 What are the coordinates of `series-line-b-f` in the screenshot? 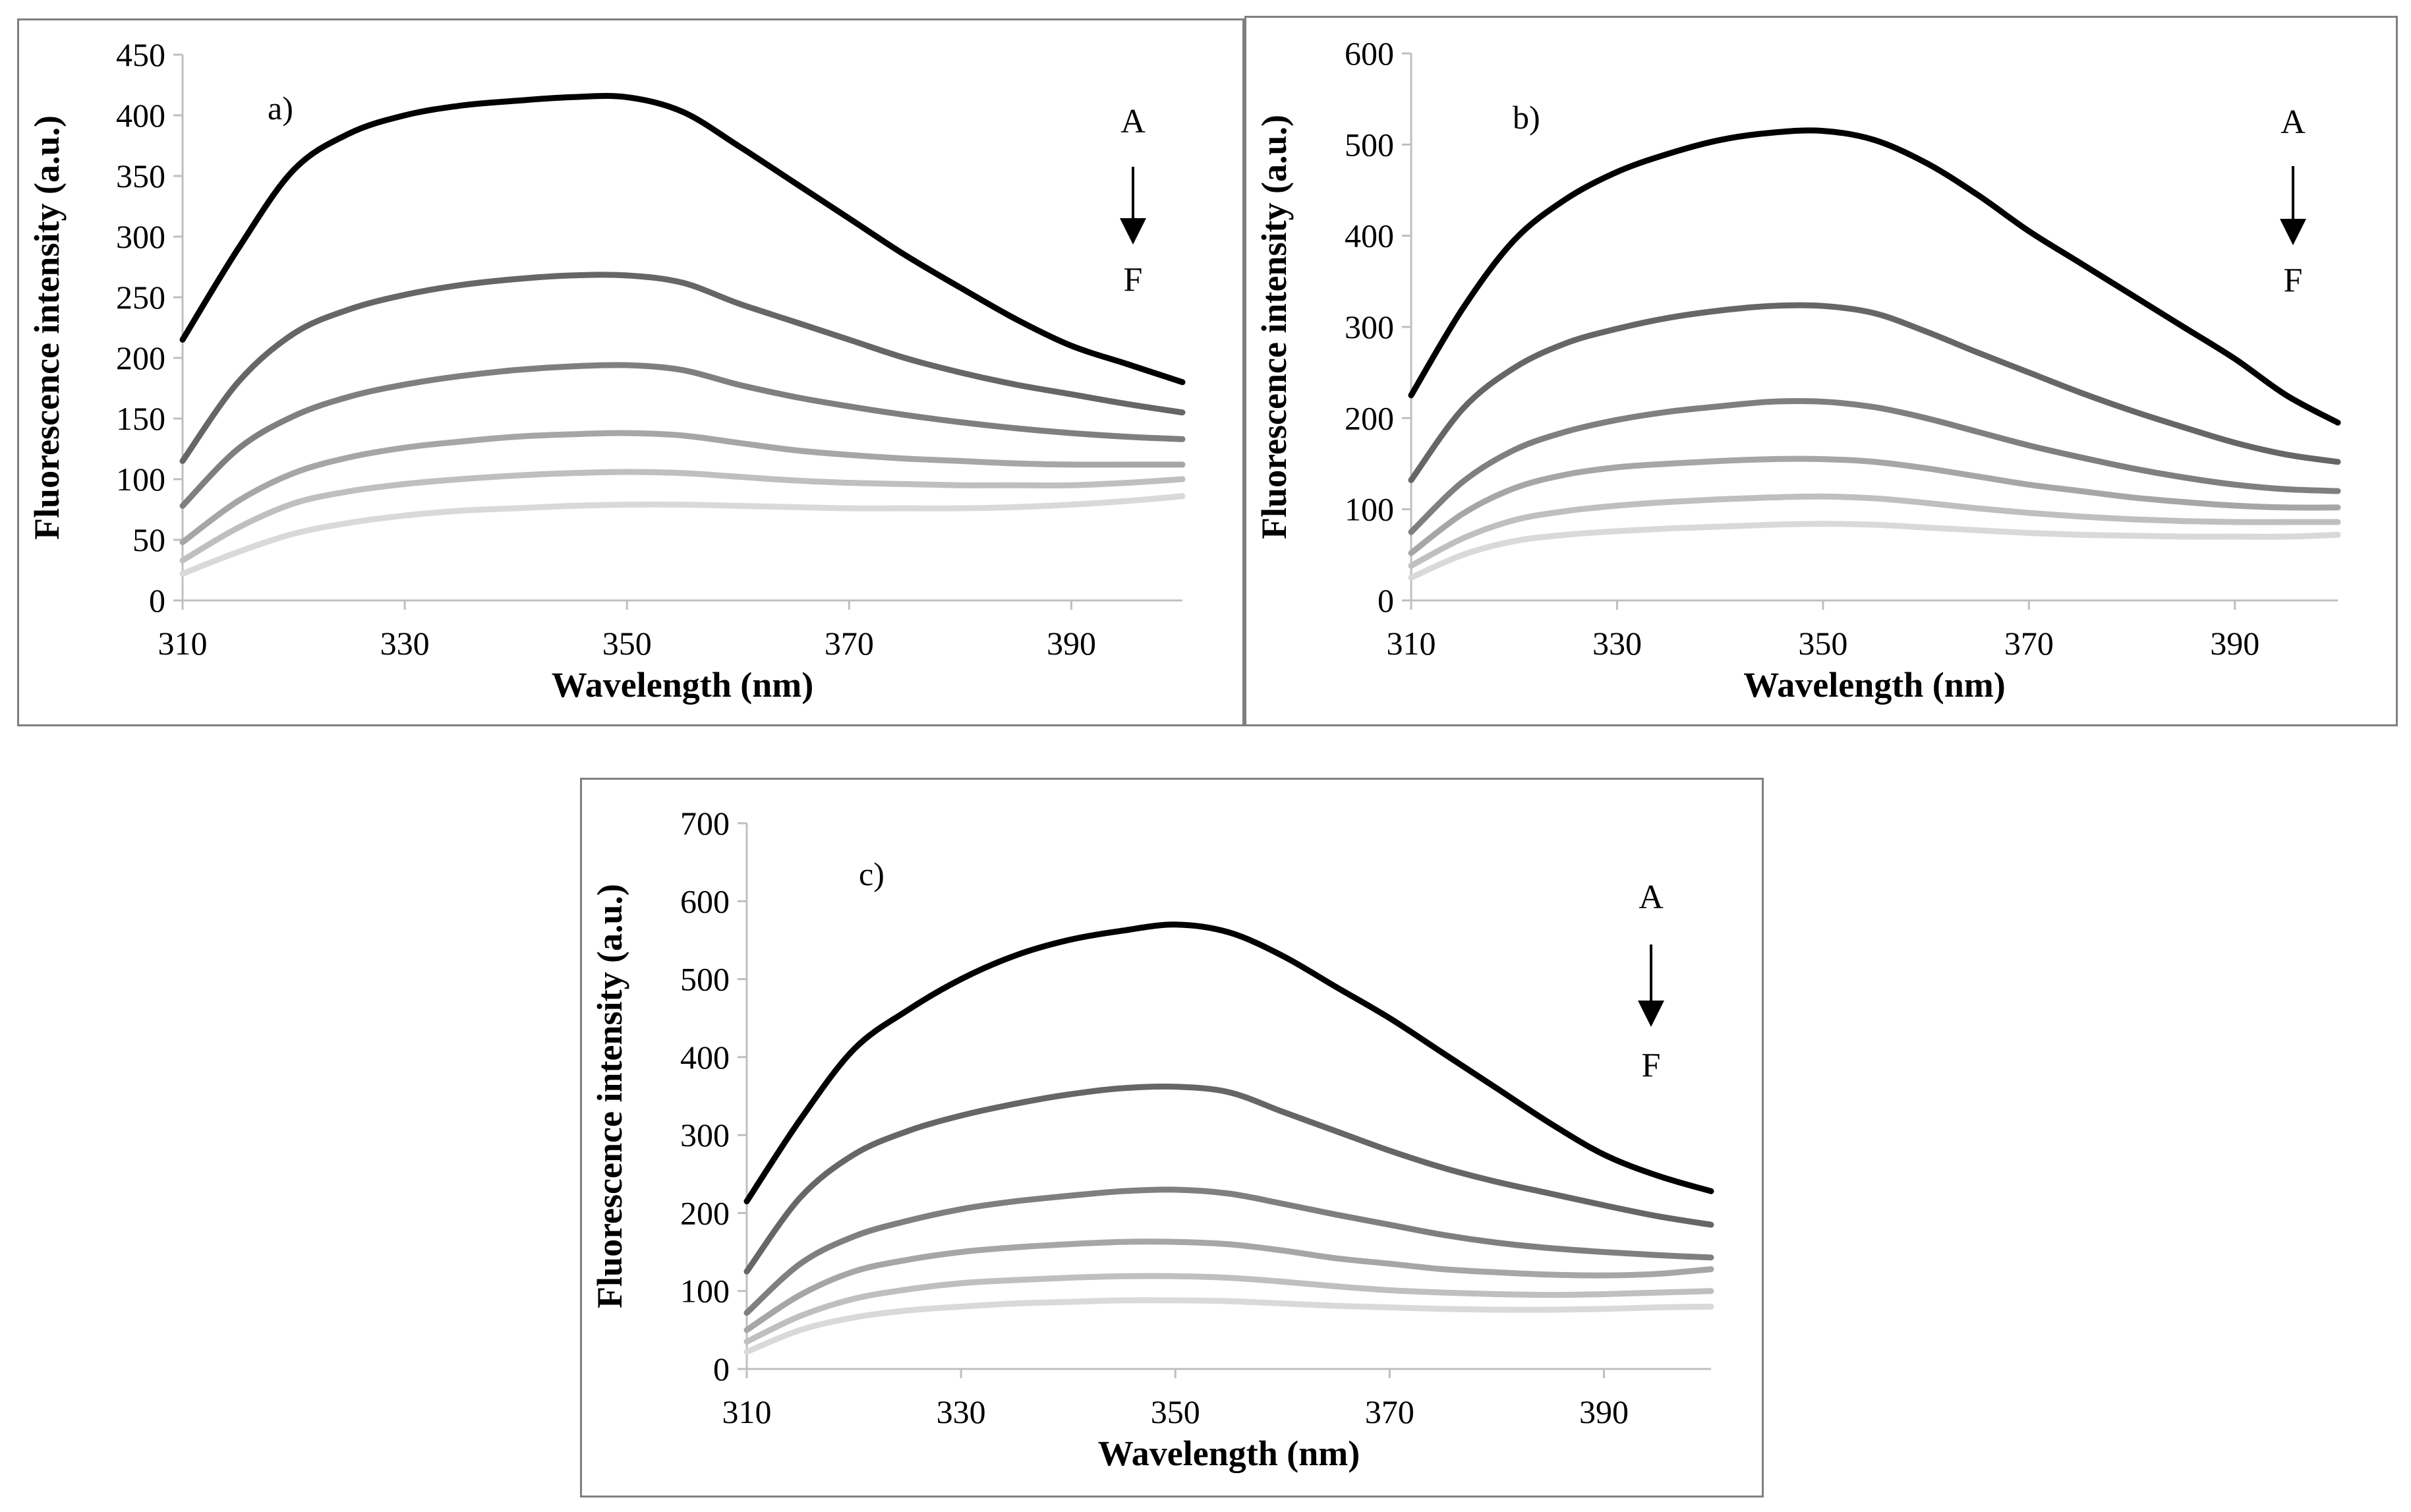 It's located at (1874, 551).